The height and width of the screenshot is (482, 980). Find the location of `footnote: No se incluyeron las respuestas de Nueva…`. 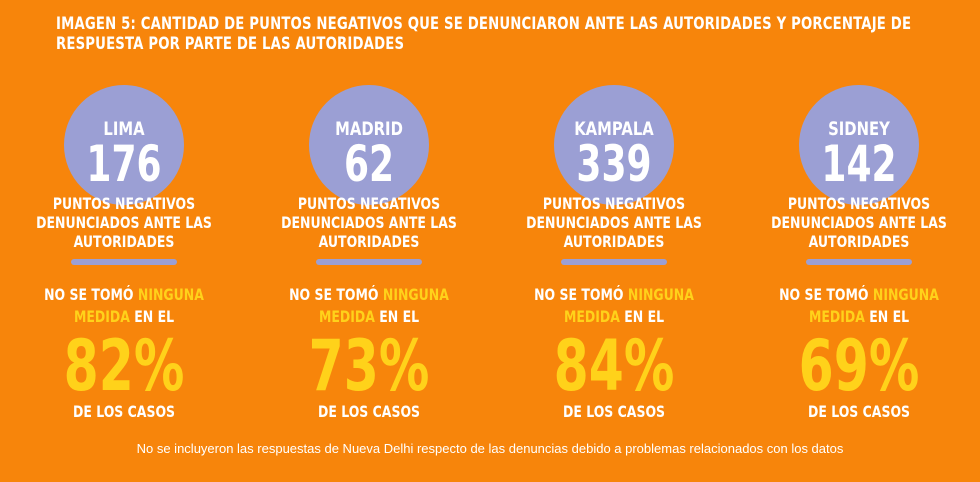

footnote: No se incluyeron las respuestas de Nueva… is located at coordinates (490, 448).